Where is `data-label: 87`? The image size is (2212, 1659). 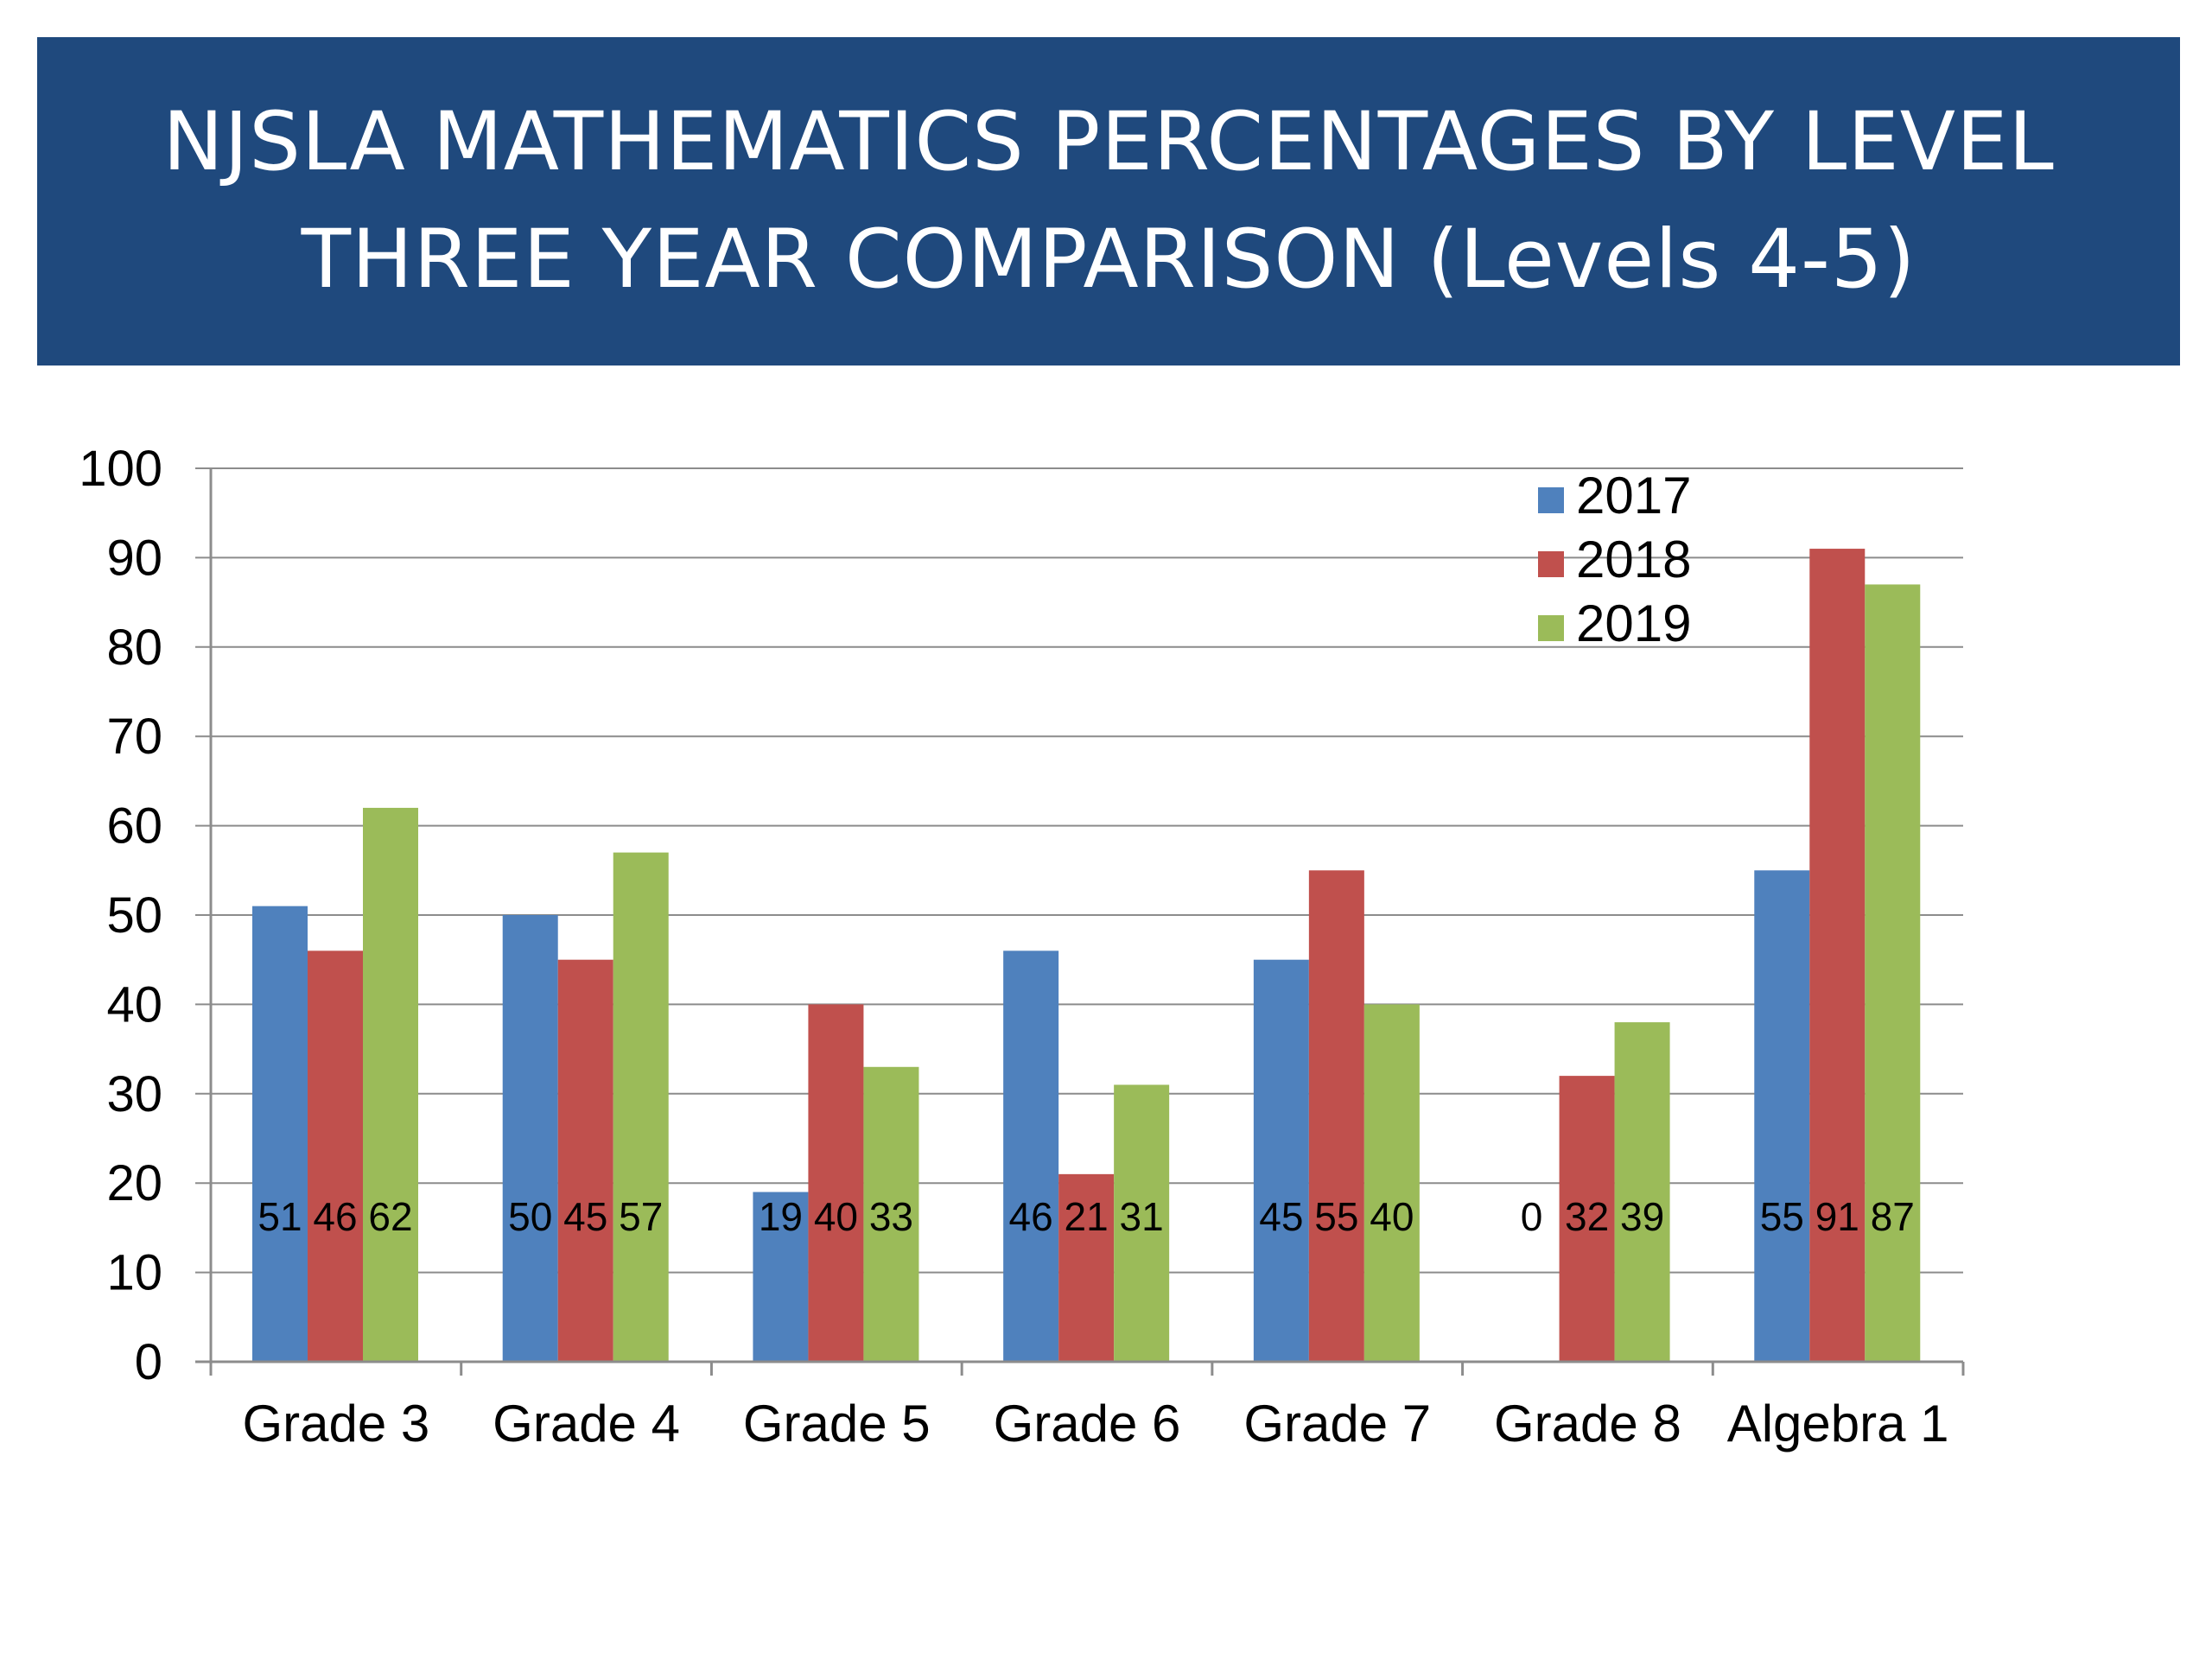
data-label: 87 is located at coordinates (1893, 1216).